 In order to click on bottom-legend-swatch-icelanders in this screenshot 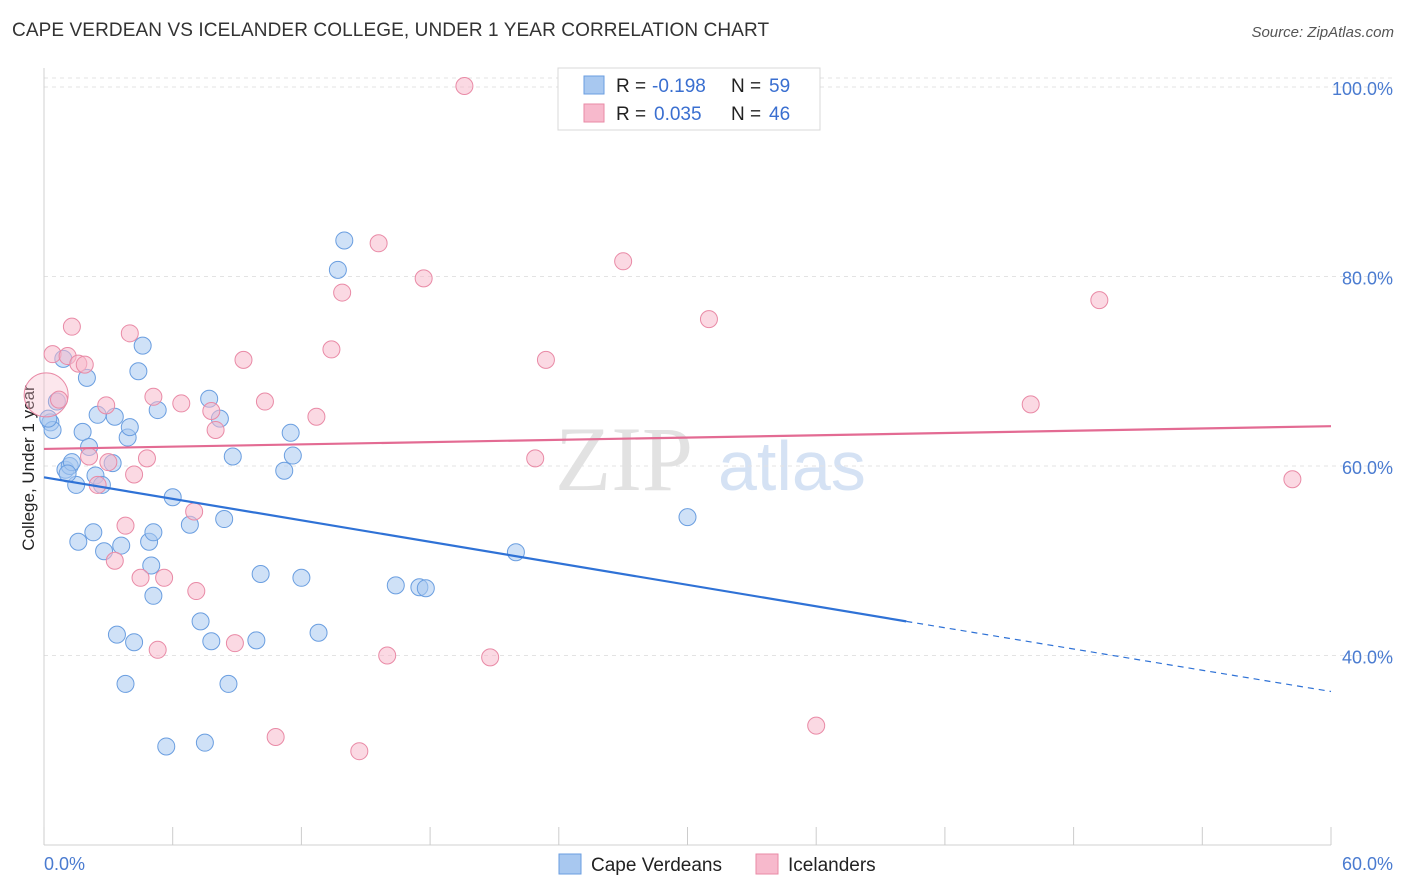, I will do `click(767, 864)`.